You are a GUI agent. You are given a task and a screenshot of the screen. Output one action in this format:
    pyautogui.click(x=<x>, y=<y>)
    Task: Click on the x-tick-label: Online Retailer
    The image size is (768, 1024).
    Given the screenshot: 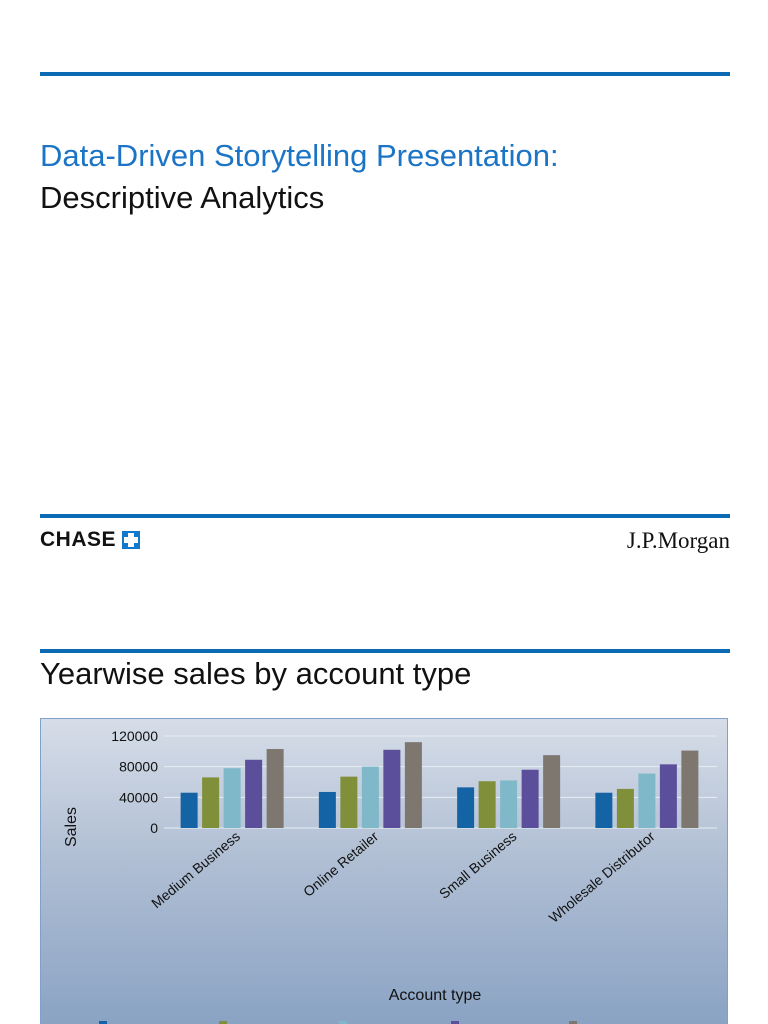 What is the action you would take?
    pyautogui.click(x=340, y=864)
    